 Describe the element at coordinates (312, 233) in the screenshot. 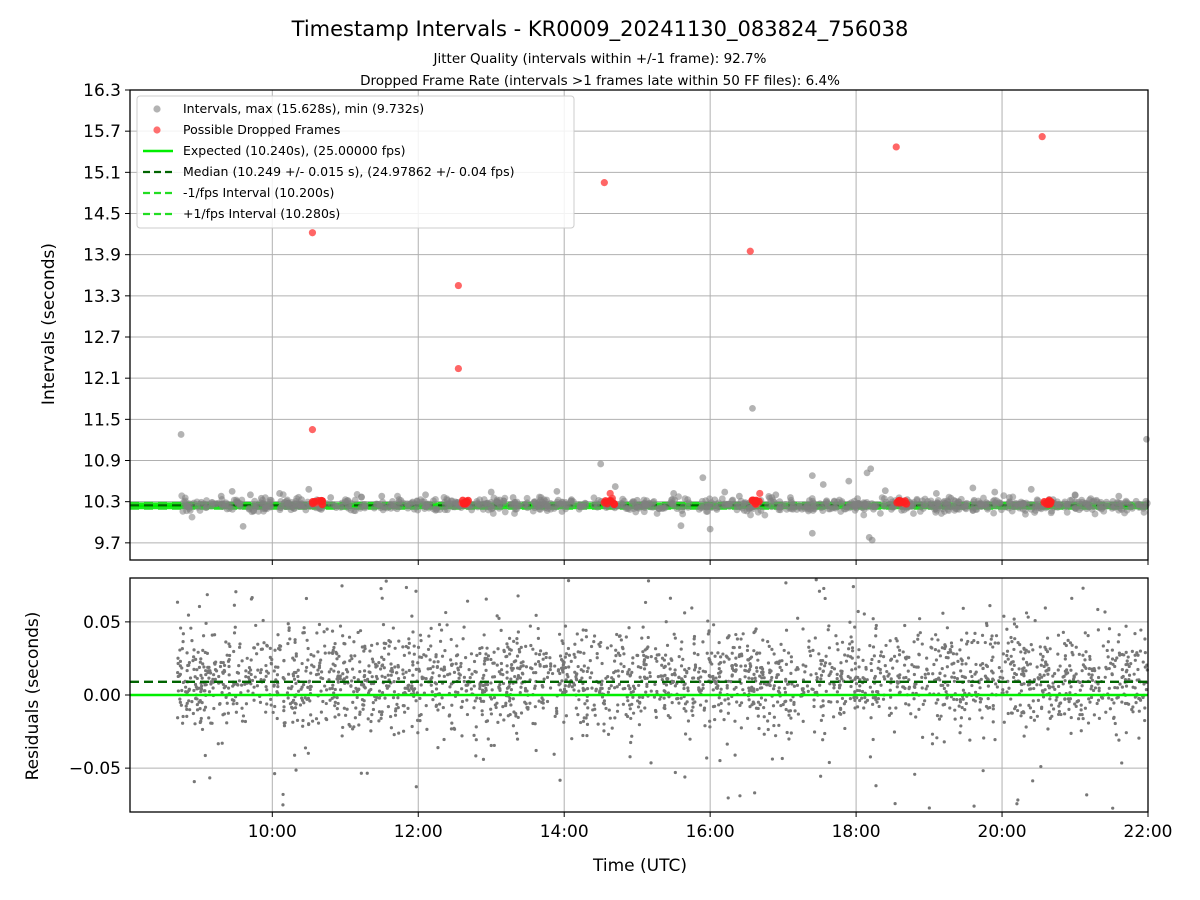

I see `dropped-frame-point` at that location.